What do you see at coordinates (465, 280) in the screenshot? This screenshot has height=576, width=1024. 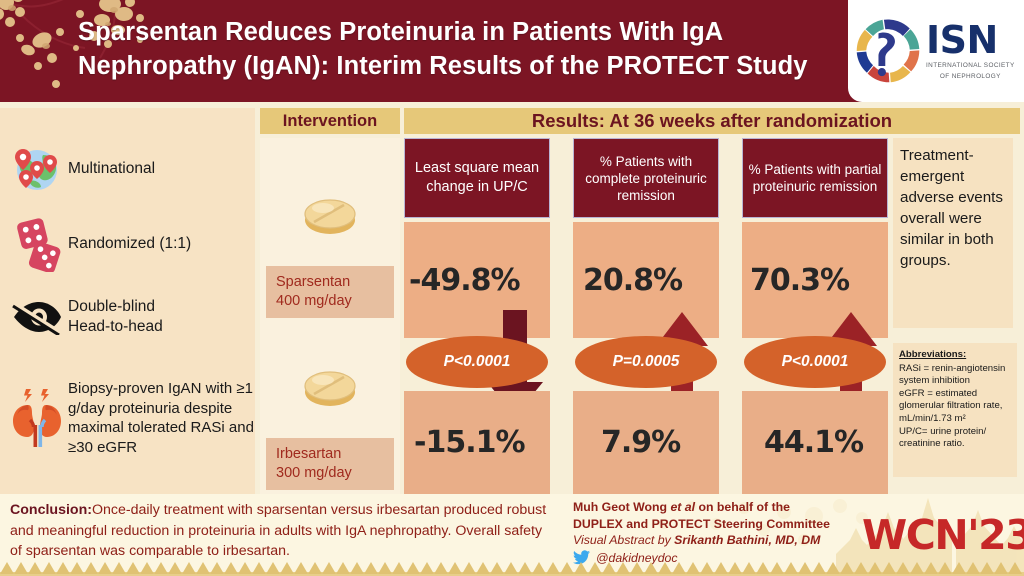 I see `result-value: -49.8%` at bounding box center [465, 280].